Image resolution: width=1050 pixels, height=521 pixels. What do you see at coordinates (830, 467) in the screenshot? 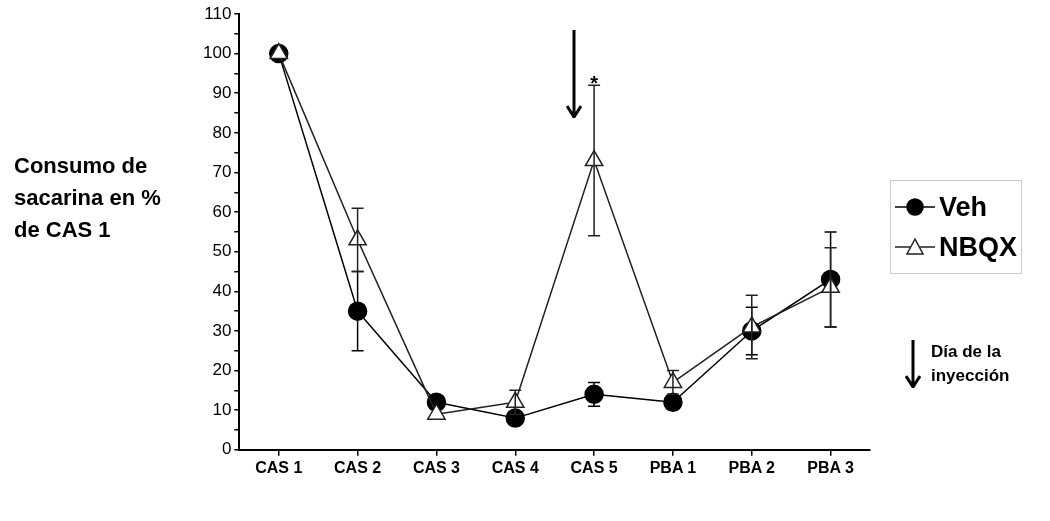
I see `x-tick-label: PBA 3` at bounding box center [830, 467].